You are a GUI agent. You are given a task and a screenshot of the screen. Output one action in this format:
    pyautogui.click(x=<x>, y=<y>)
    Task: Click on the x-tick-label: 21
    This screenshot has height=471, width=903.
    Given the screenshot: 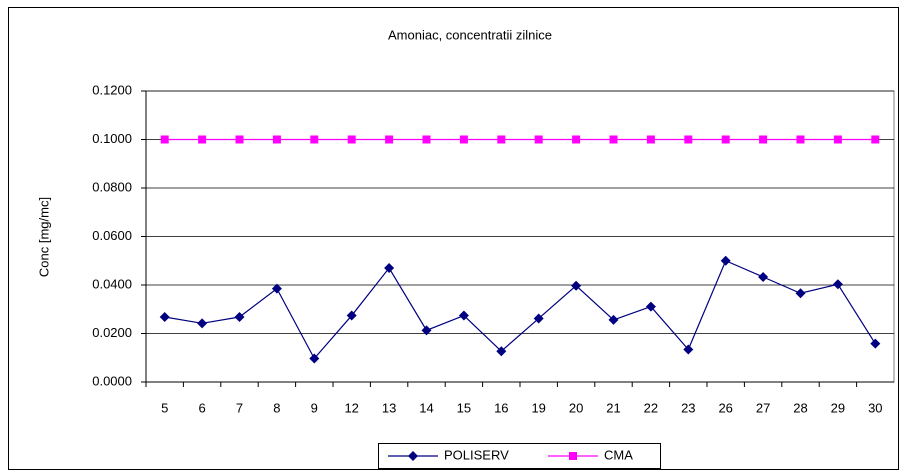 What is the action you would take?
    pyautogui.click(x=613, y=407)
    